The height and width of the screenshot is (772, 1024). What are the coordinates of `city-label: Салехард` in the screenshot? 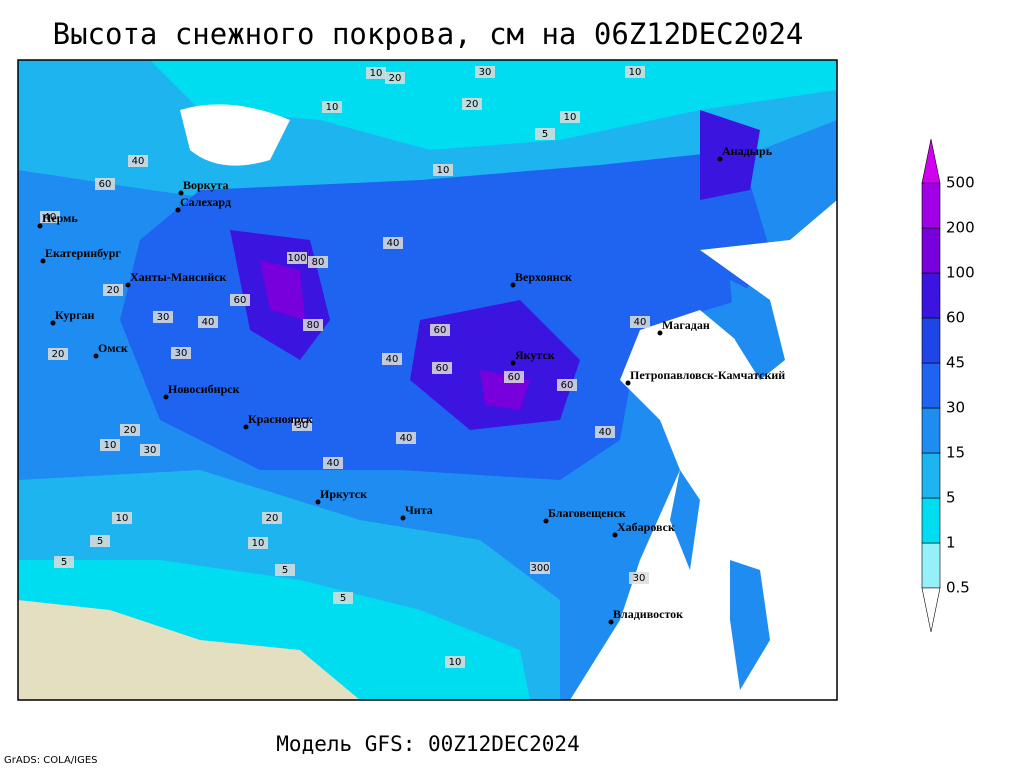 It's located at (205, 202).